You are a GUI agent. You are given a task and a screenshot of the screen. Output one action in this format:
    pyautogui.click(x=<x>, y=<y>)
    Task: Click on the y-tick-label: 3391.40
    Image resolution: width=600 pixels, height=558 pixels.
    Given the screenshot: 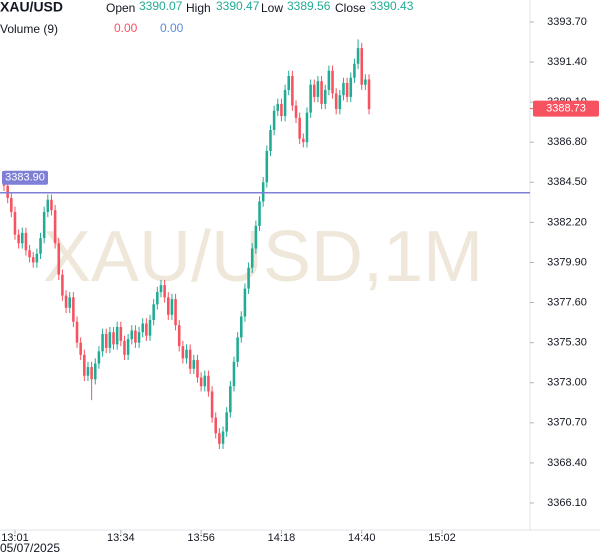 What is the action you would take?
    pyautogui.click(x=567, y=62)
    